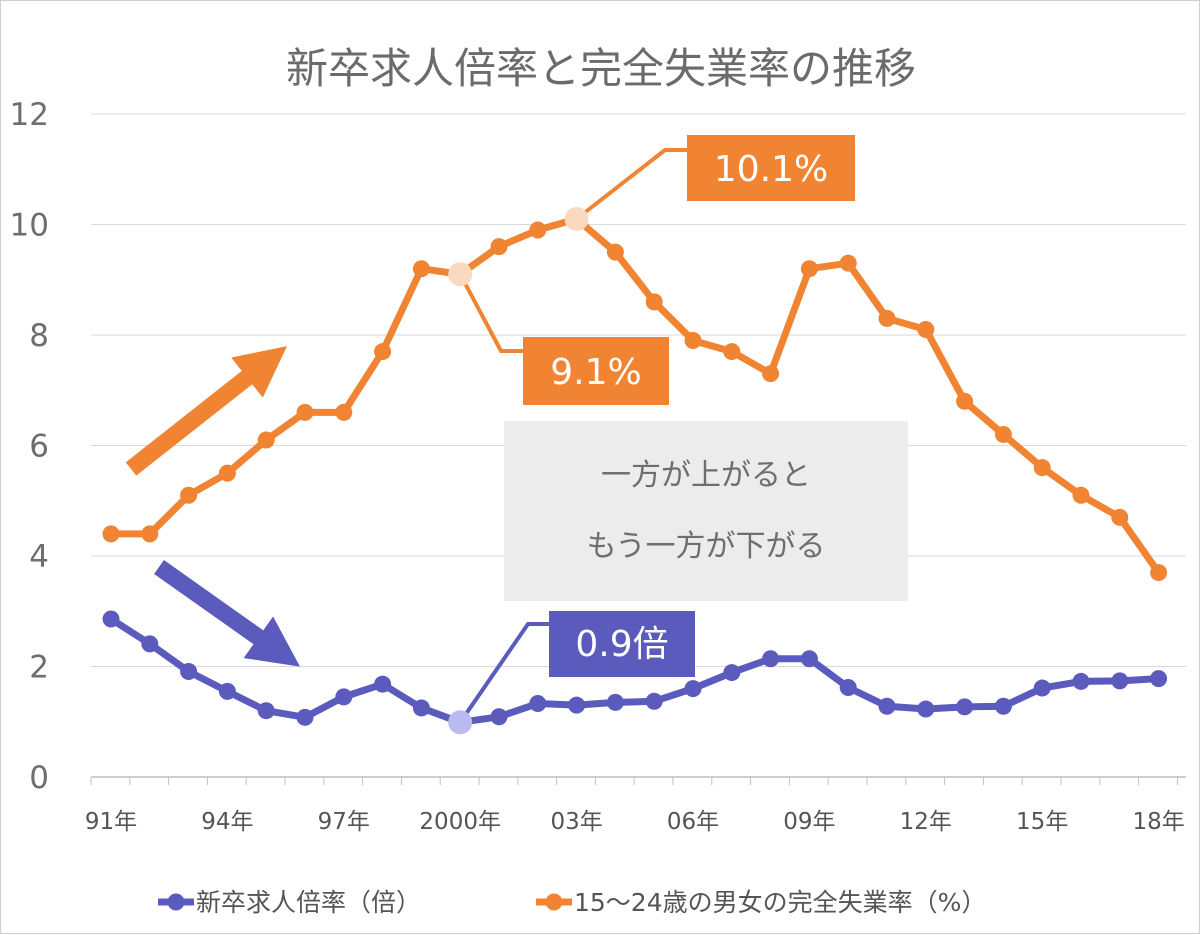 The width and height of the screenshot is (1200, 935). I want to click on peak-callout-label: 10.1%, so click(771, 169).